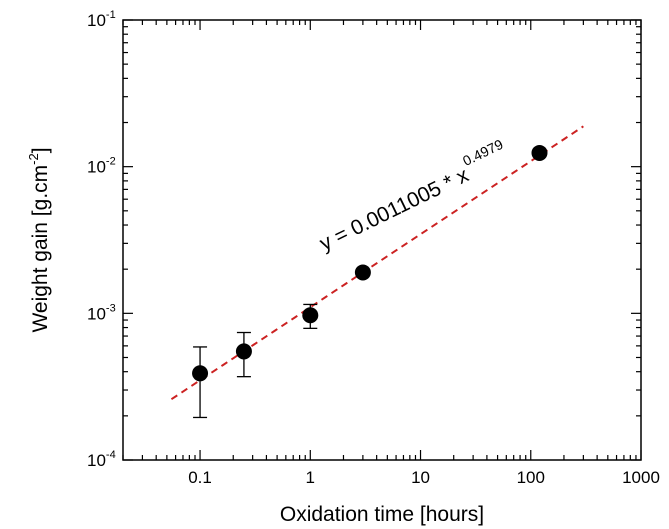 The image size is (669, 529). I want to click on y-tick-label: 10⁻², so click(101, 166).